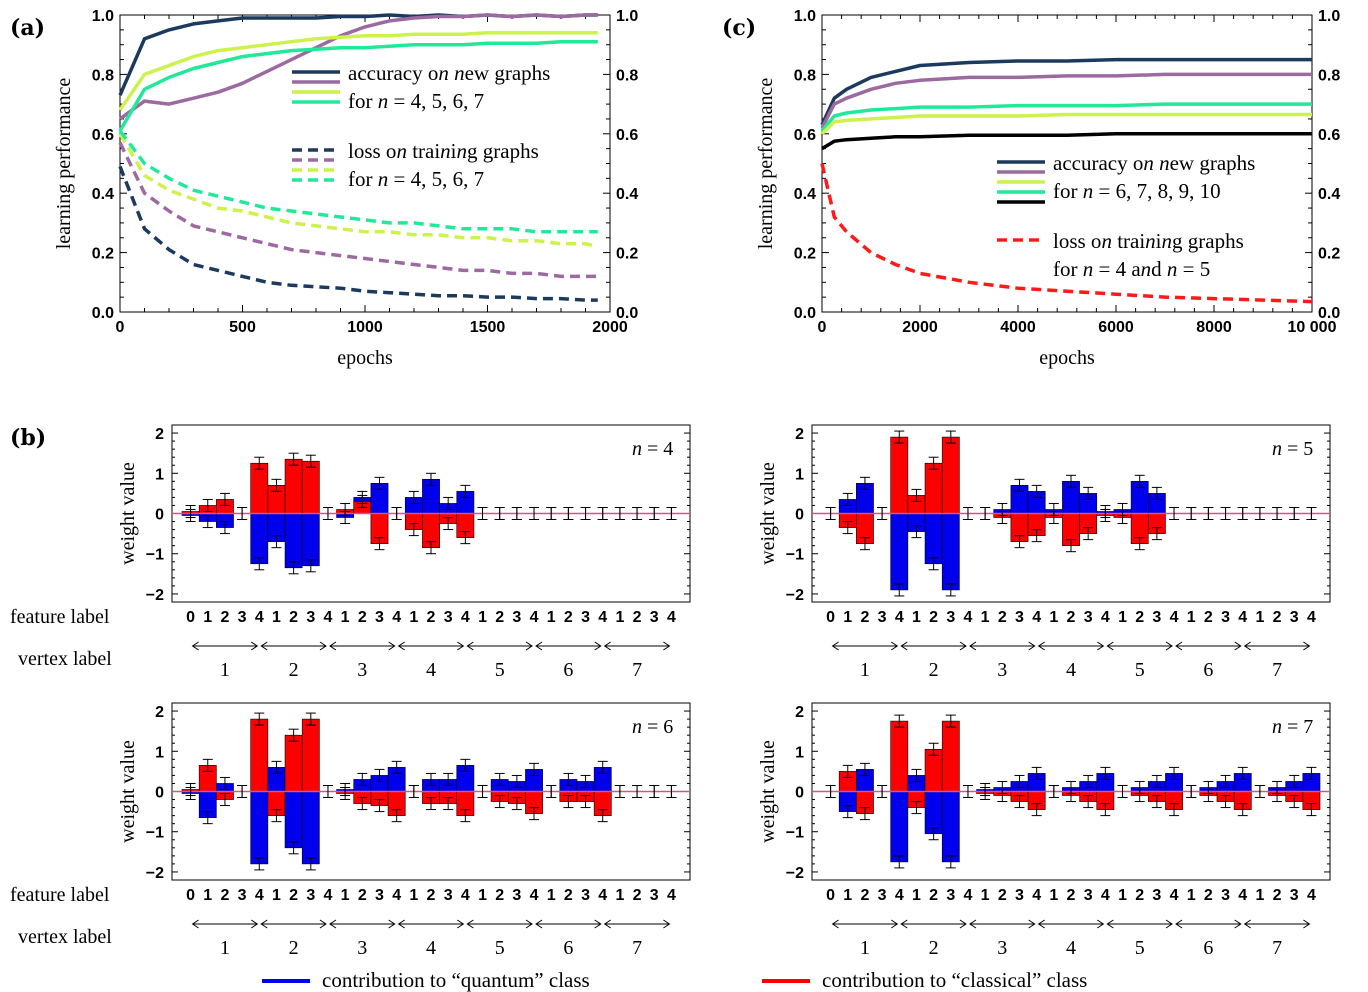  What do you see at coordinates (1277, 670) in the screenshot?
I see `vertex-label: 7` at bounding box center [1277, 670].